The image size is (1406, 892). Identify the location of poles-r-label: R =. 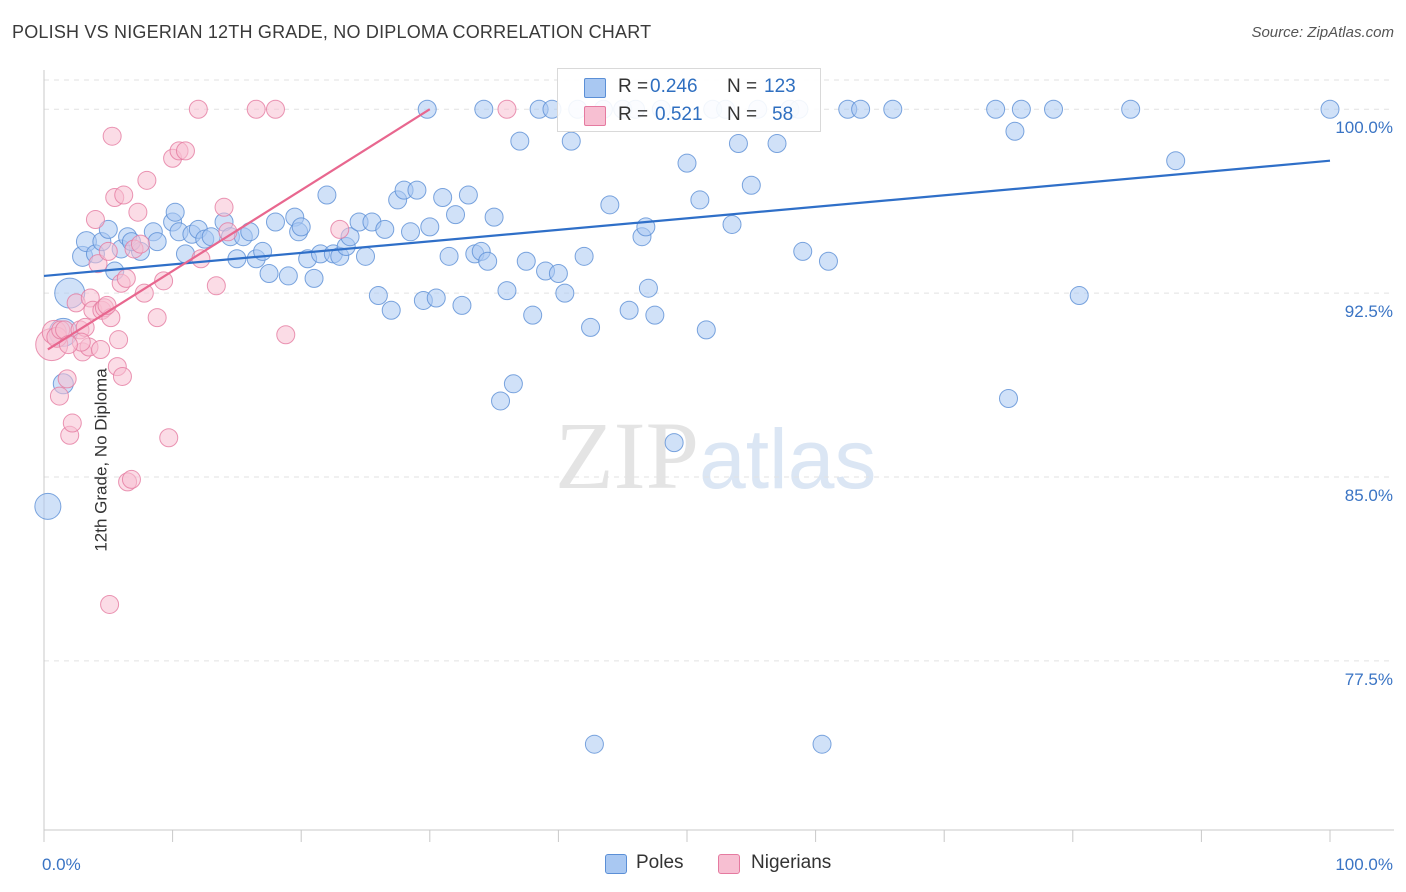
(633, 86).